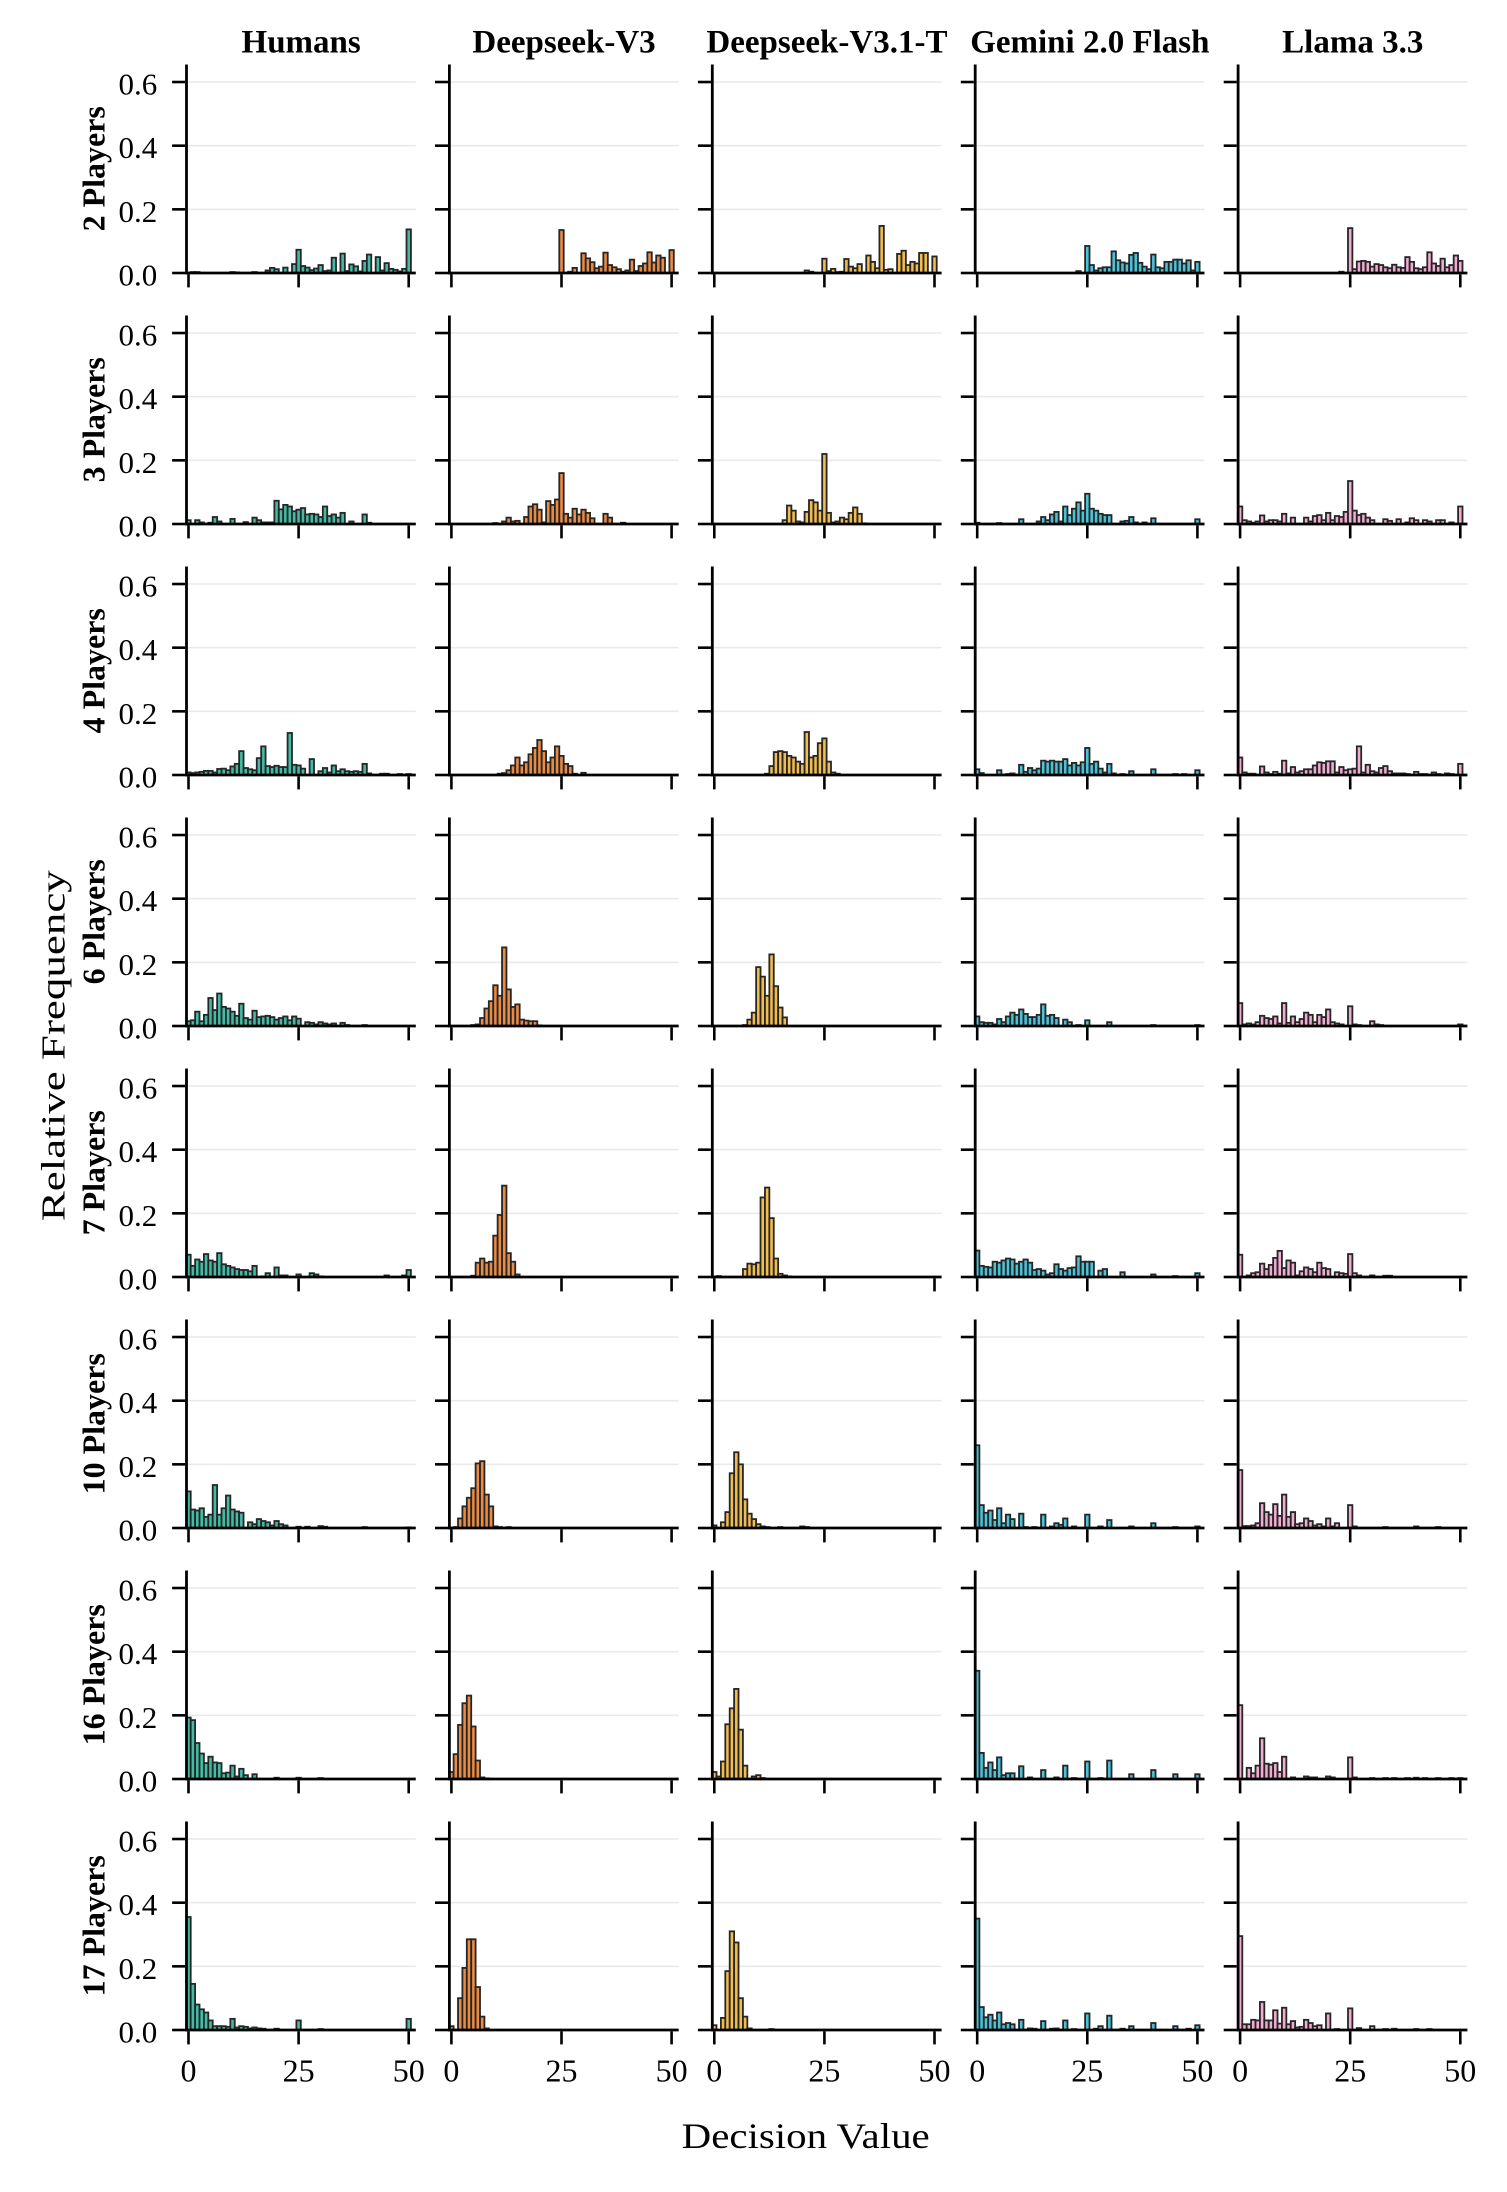  I want to click on svg-text: Deepseek-V3, so click(563, 43).